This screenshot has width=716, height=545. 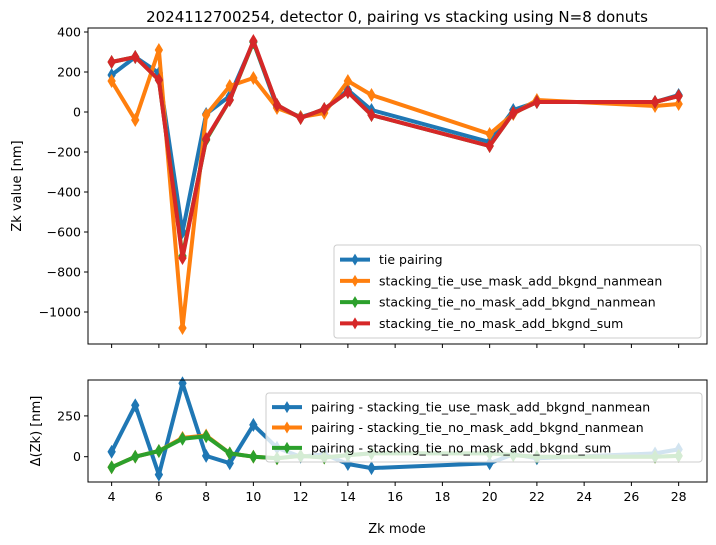 What do you see at coordinates (64, 272) in the screenshot?
I see `top-y-tick-label: −800` at bounding box center [64, 272].